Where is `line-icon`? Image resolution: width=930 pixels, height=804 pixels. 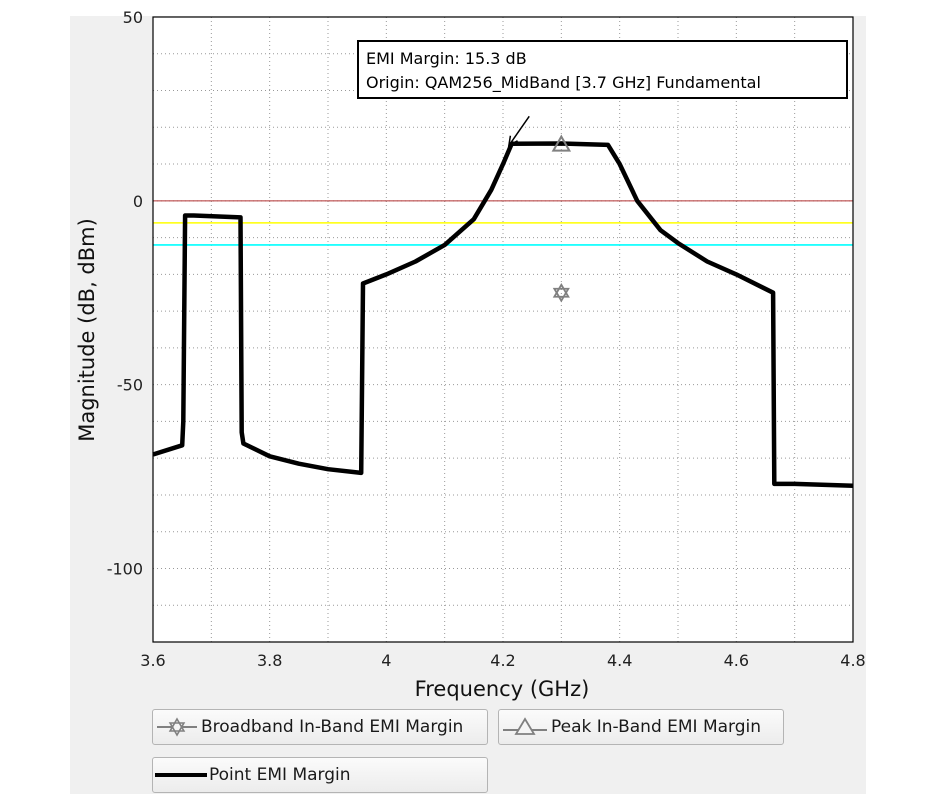 line-icon is located at coordinates (181, 775).